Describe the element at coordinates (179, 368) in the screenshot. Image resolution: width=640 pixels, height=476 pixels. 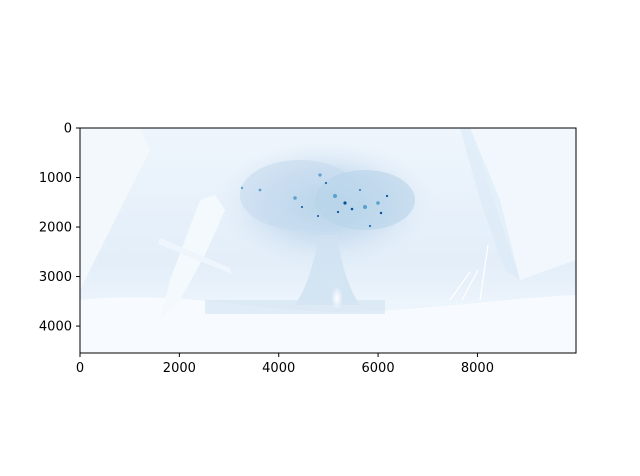
I see `x-tick-label: 2000` at that location.